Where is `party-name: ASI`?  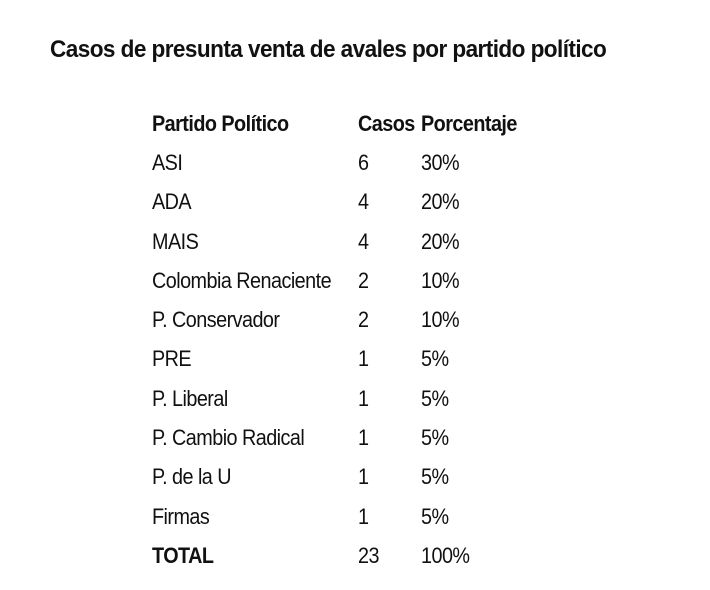 party-name: ASI is located at coordinates (167, 162).